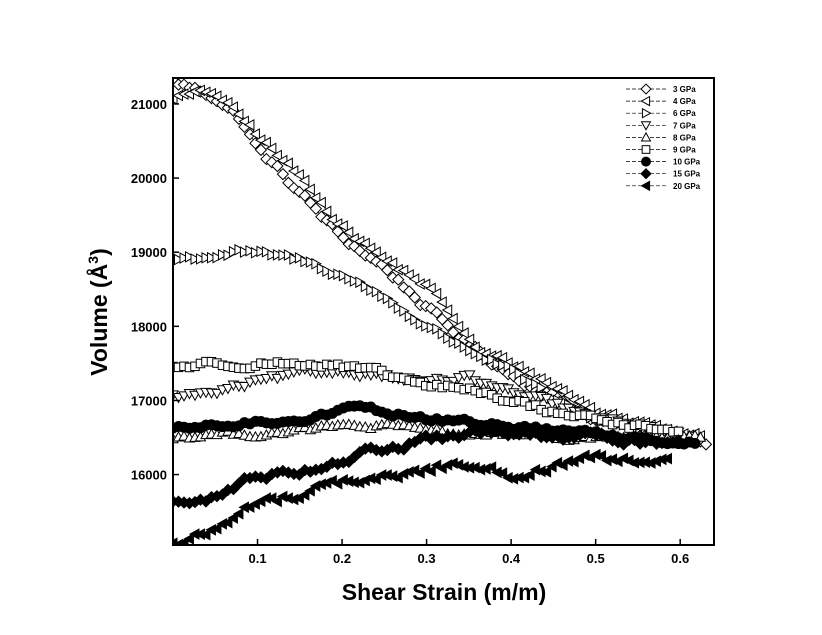 This screenshot has width=822, height=635. What do you see at coordinates (684, 150) in the screenshot?
I see `legend-label: 9 GPa` at bounding box center [684, 150].